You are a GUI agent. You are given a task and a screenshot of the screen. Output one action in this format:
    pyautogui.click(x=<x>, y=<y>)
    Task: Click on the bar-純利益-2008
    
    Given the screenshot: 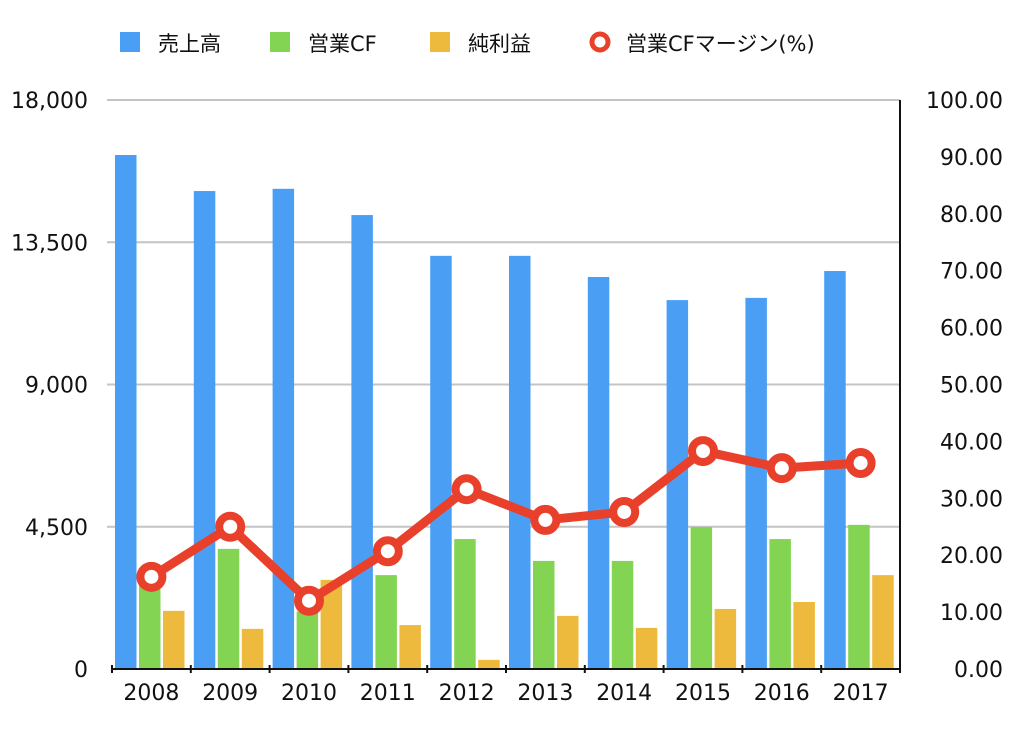 What is the action you would take?
    pyautogui.click(x=174, y=639)
    